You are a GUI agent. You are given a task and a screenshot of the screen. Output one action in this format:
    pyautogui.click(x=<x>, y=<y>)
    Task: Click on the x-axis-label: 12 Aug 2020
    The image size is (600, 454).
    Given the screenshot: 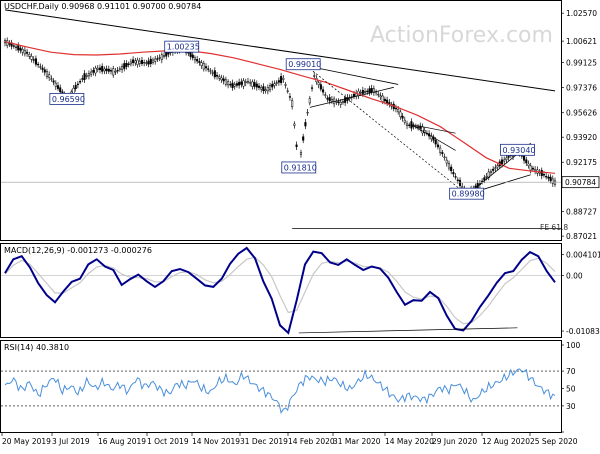 What is the action you would take?
    pyautogui.click(x=506, y=441)
    